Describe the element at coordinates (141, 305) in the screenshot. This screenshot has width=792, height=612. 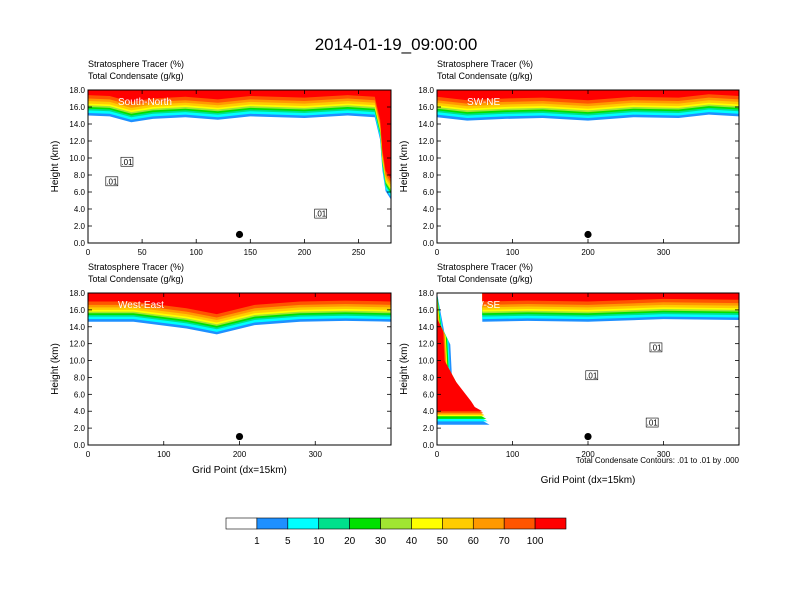
I see `panel-name: West-East` at that location.